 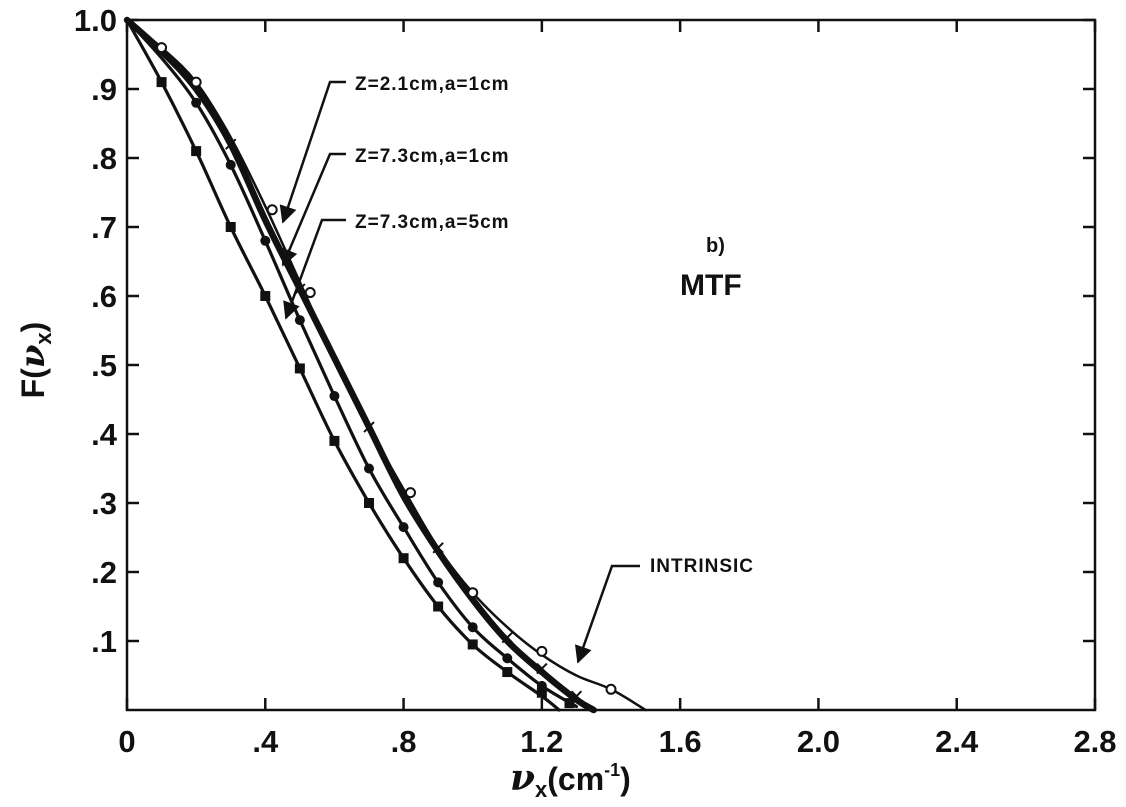 What do you see at coordinates (265, 741) in the screenshot?
I see `x-tick-label: .4` at bounding box center [265, 741].